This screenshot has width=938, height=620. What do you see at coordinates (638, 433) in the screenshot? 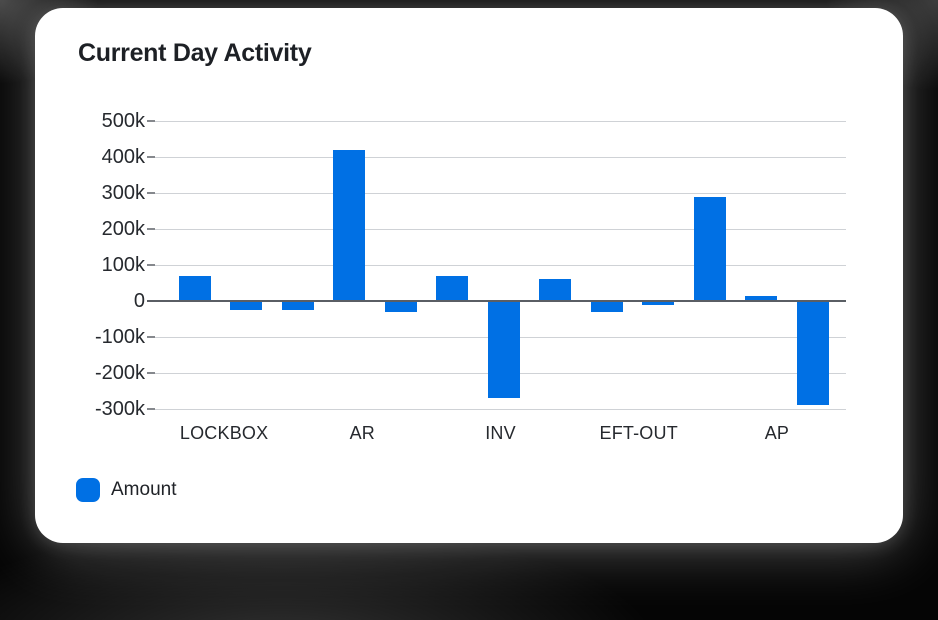
I see `x-tick-label: EFT-OUT` at bounding box center [638, 433].